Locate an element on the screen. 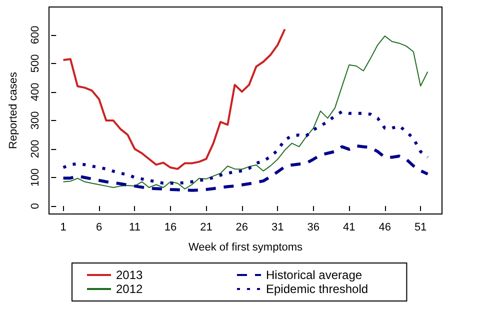  legend-label: Historical average is located at coordinates (314, 275).